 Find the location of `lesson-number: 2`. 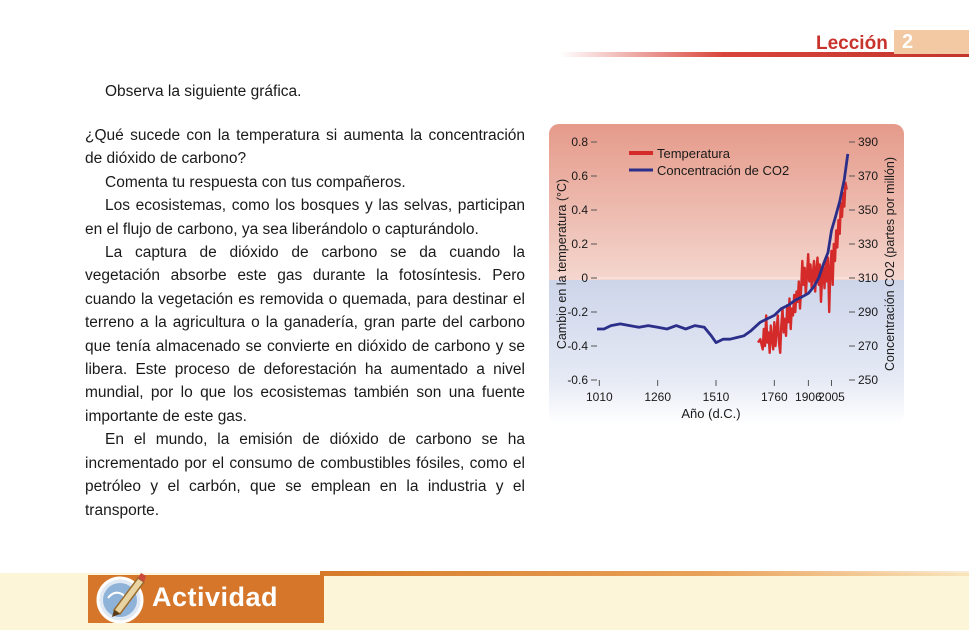

lesson-number: 2 is located at coordinates (931, 42).